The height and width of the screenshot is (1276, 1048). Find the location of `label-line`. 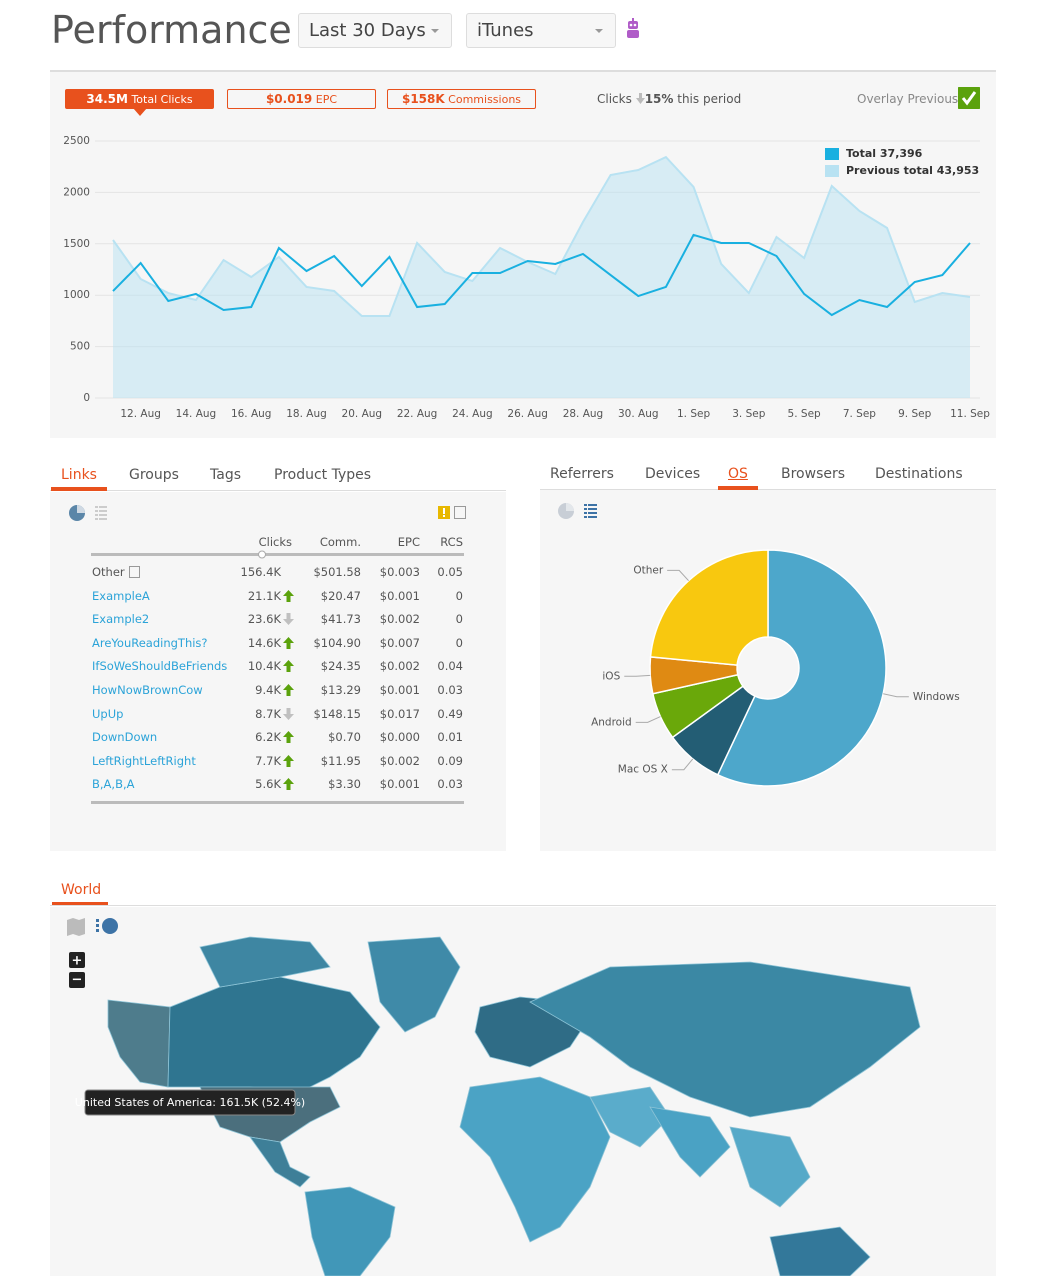

label-line is located at coordinates (678, 575).